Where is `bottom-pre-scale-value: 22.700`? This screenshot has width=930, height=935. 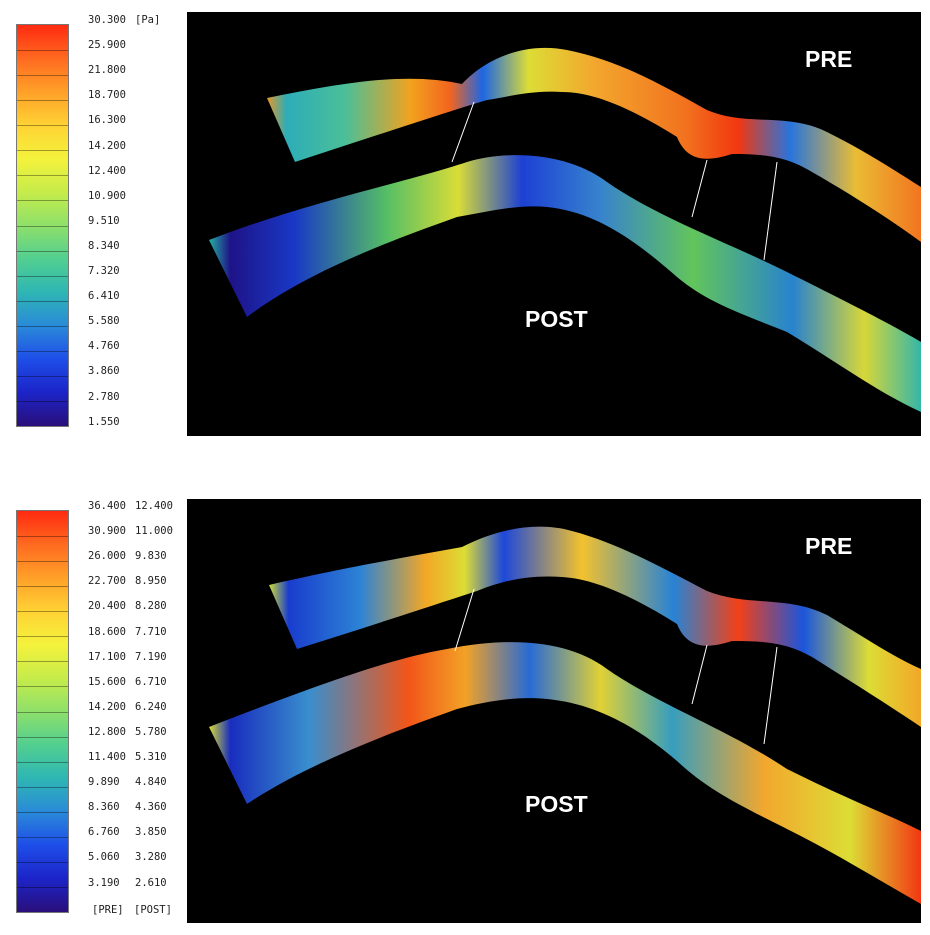
bottom-pre-scale-value: 22.700 is located at coordinates (107, 581).